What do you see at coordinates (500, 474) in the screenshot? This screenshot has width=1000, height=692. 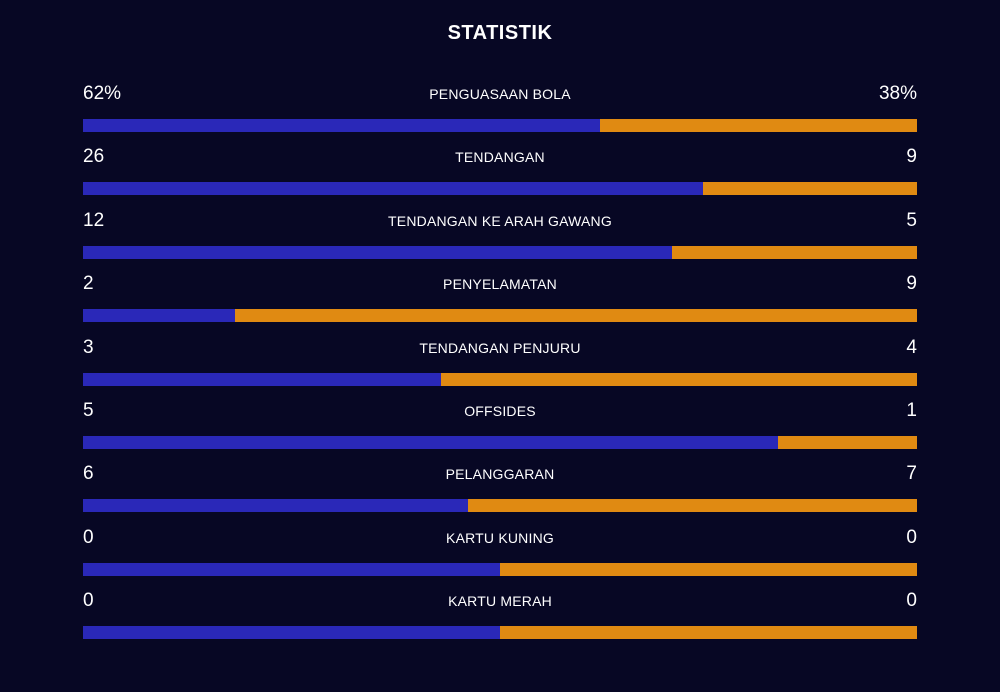 I see `stat-label: PELANGGARAN` at bounding box center [500, 474].